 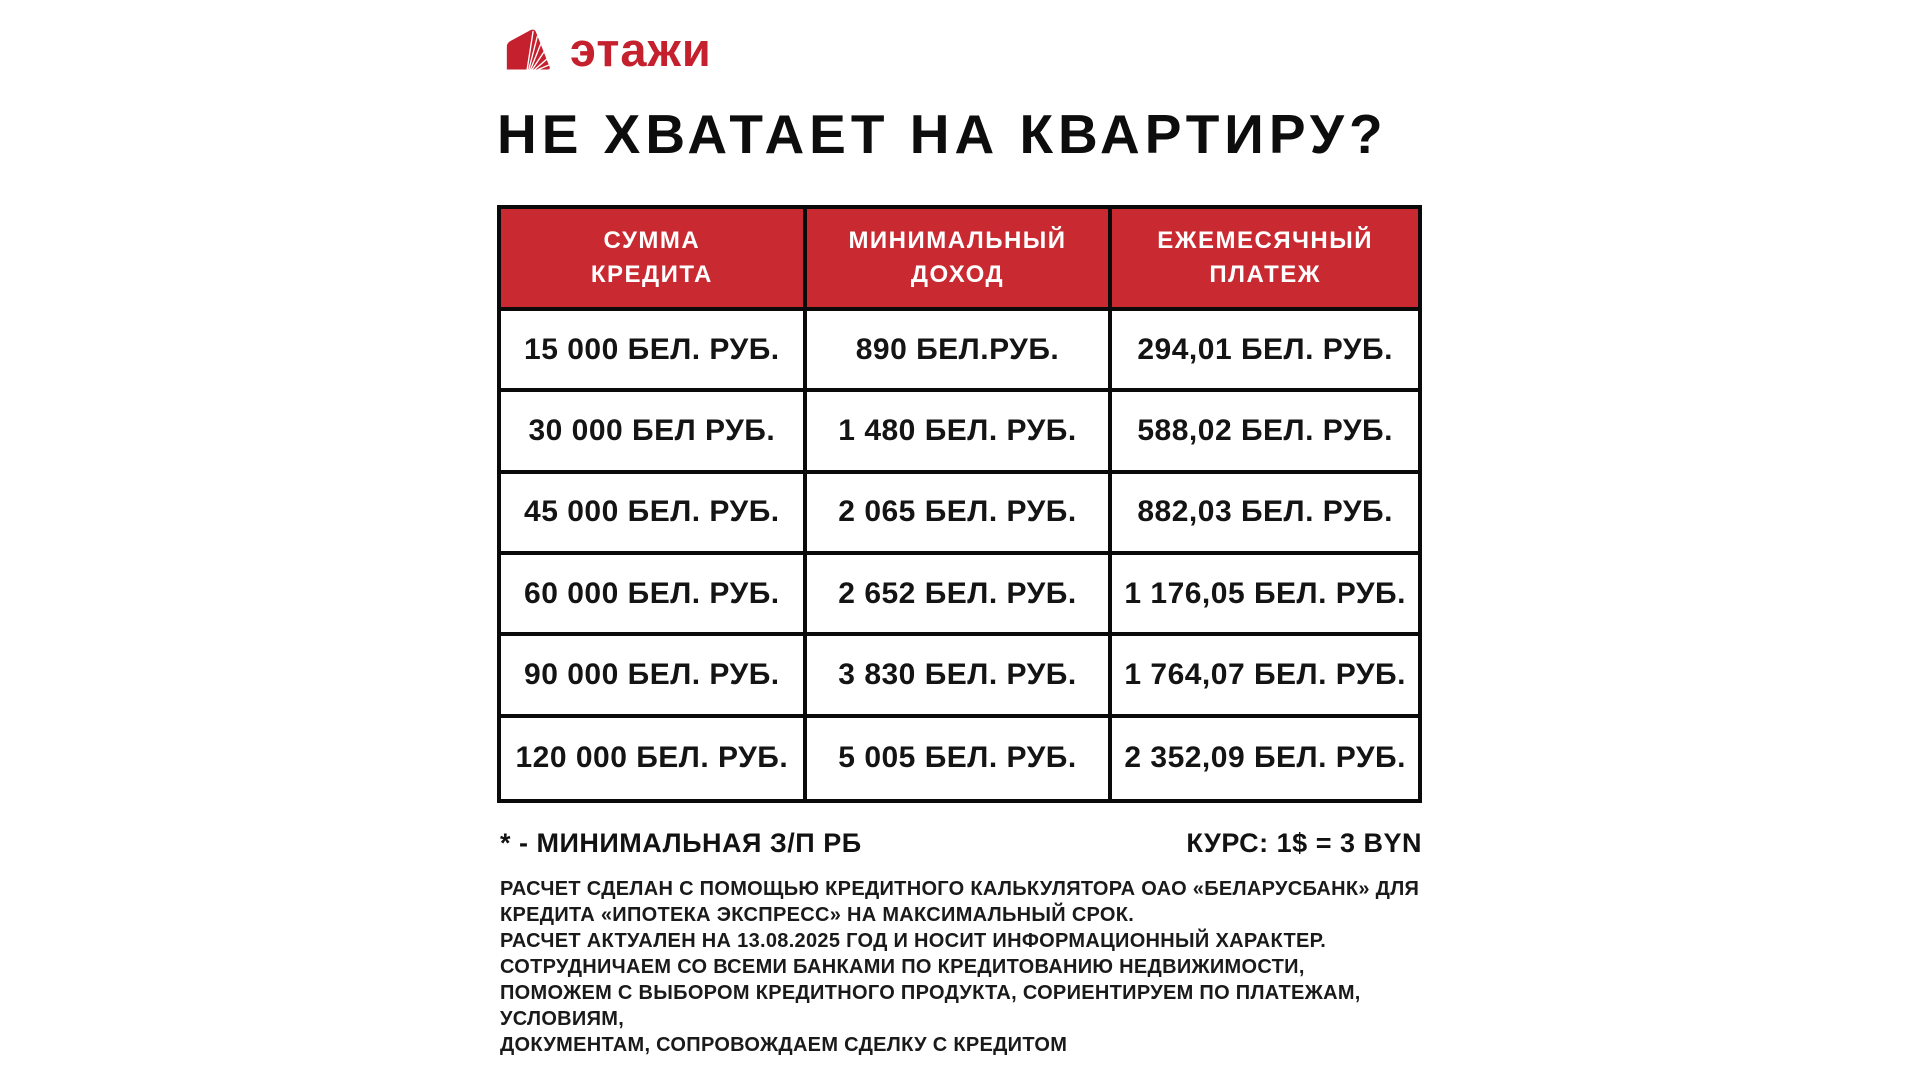 What do you see at coordinates (654, 260) in the screenshot?
I see `table-header-sum: СУММА КРЕДИТА` at bounding box center [654, 260].